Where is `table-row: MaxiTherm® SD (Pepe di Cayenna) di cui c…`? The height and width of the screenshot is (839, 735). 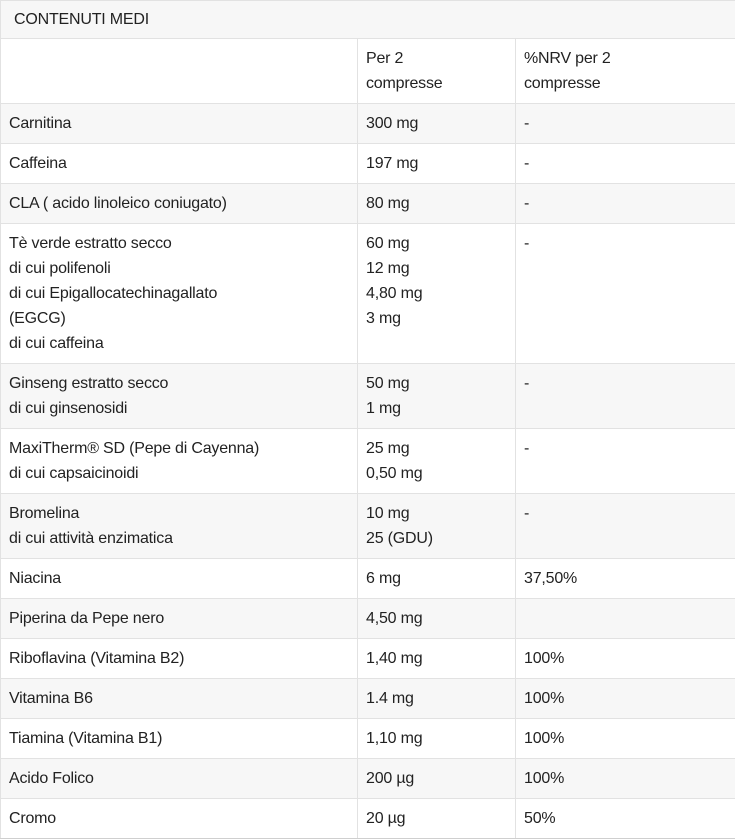
table-row: MaxiTherm® SD (Pepe di Cayenna) di cui c… is located at coordinates (368, 461).